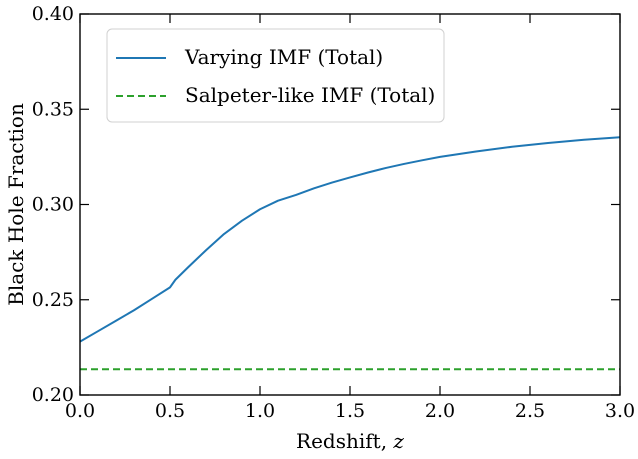 This screenshot has height=459, width=638. I want to click on y-tick-label: 0.20, so click(53, 395).